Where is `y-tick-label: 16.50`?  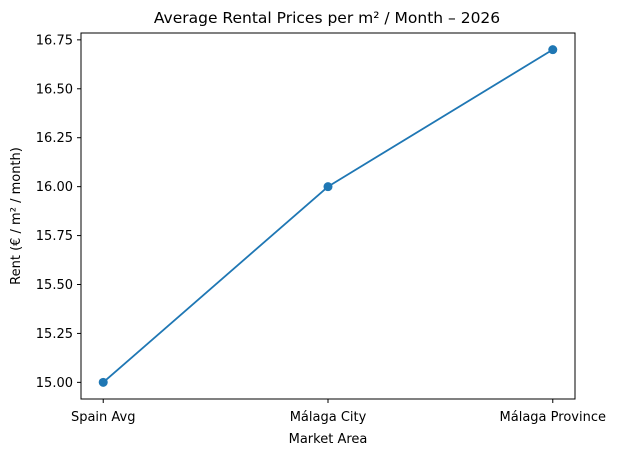 y-tick-label: 16.50 is located at coordinates (54, 89).